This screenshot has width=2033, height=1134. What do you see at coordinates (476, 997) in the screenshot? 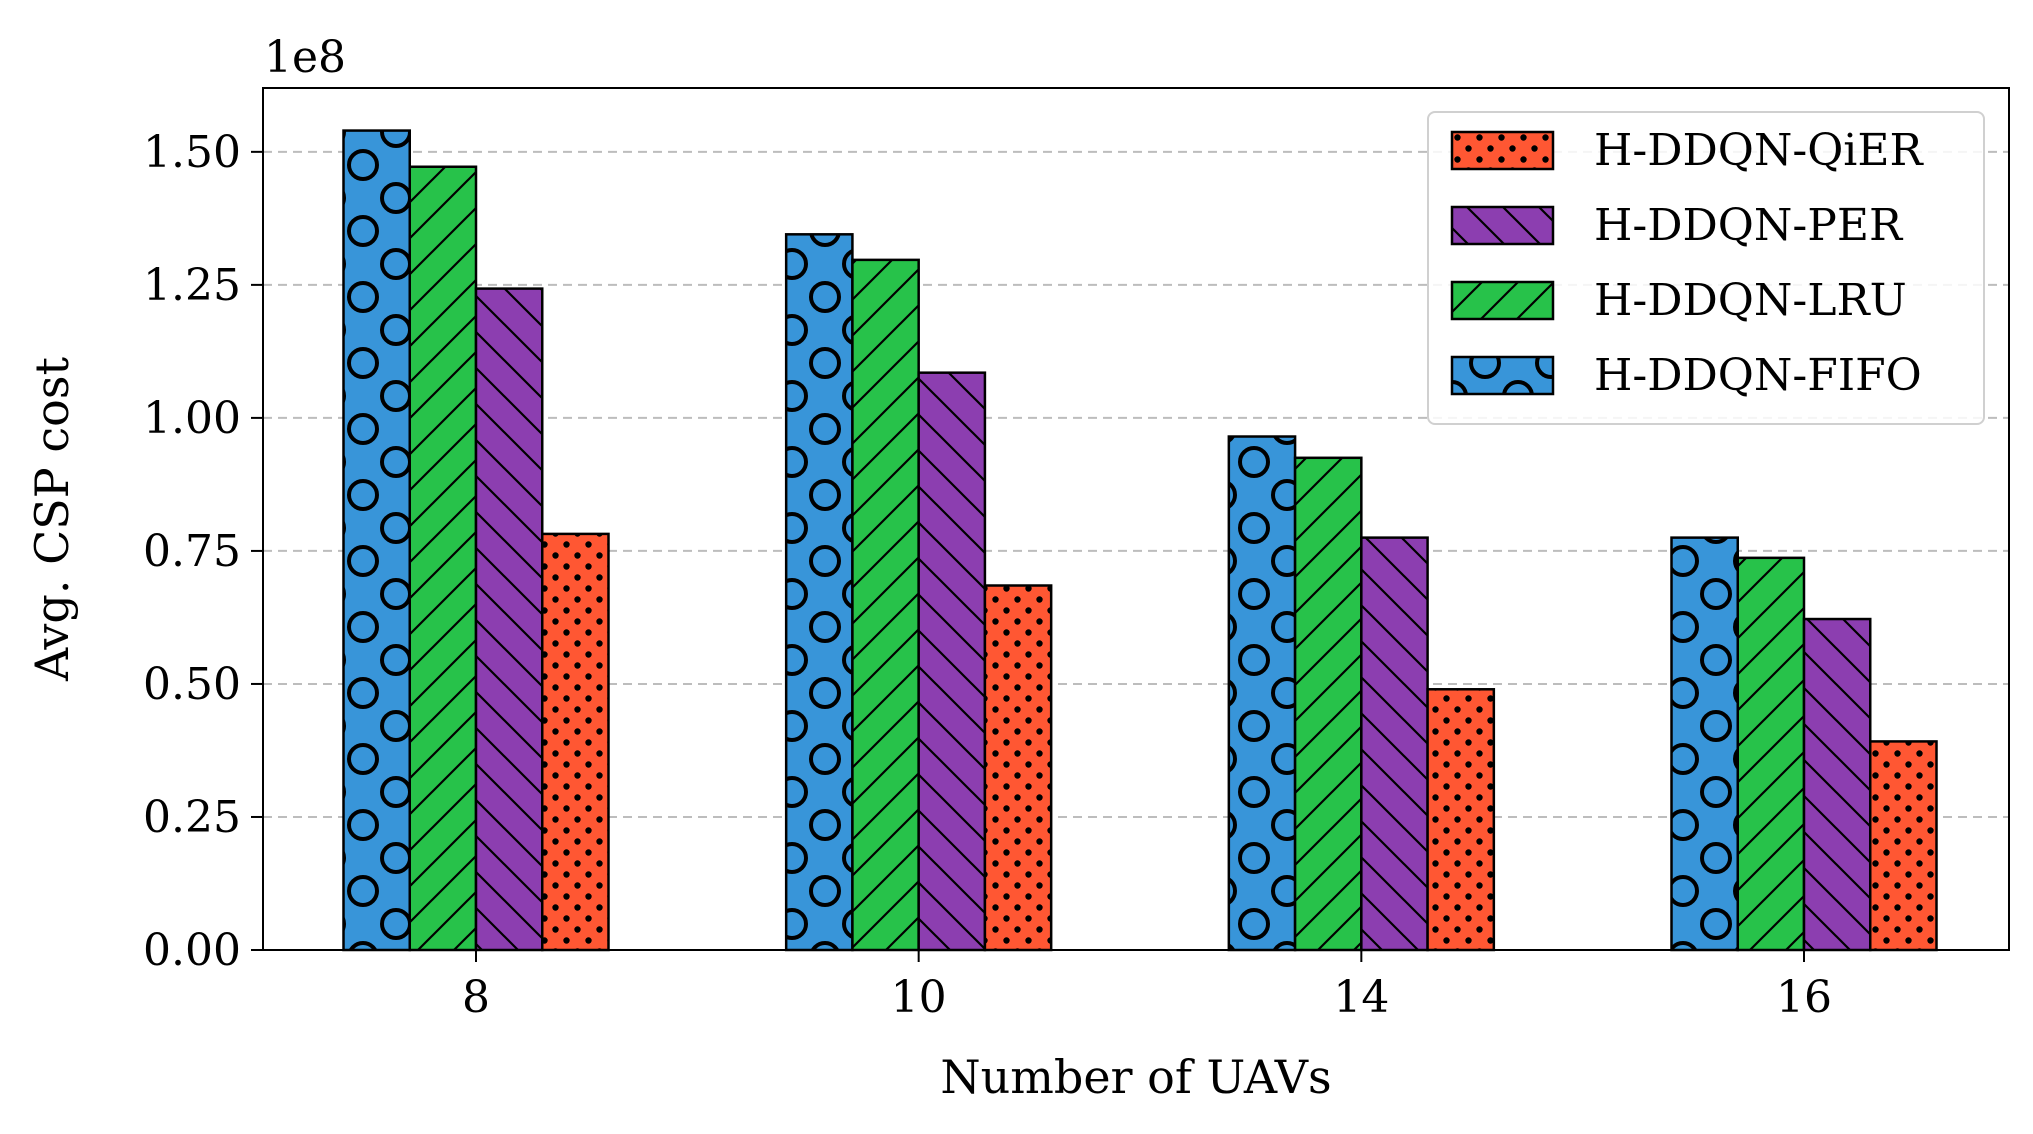
I see `x-tick-label: 8` at bounding box center [476, 997].